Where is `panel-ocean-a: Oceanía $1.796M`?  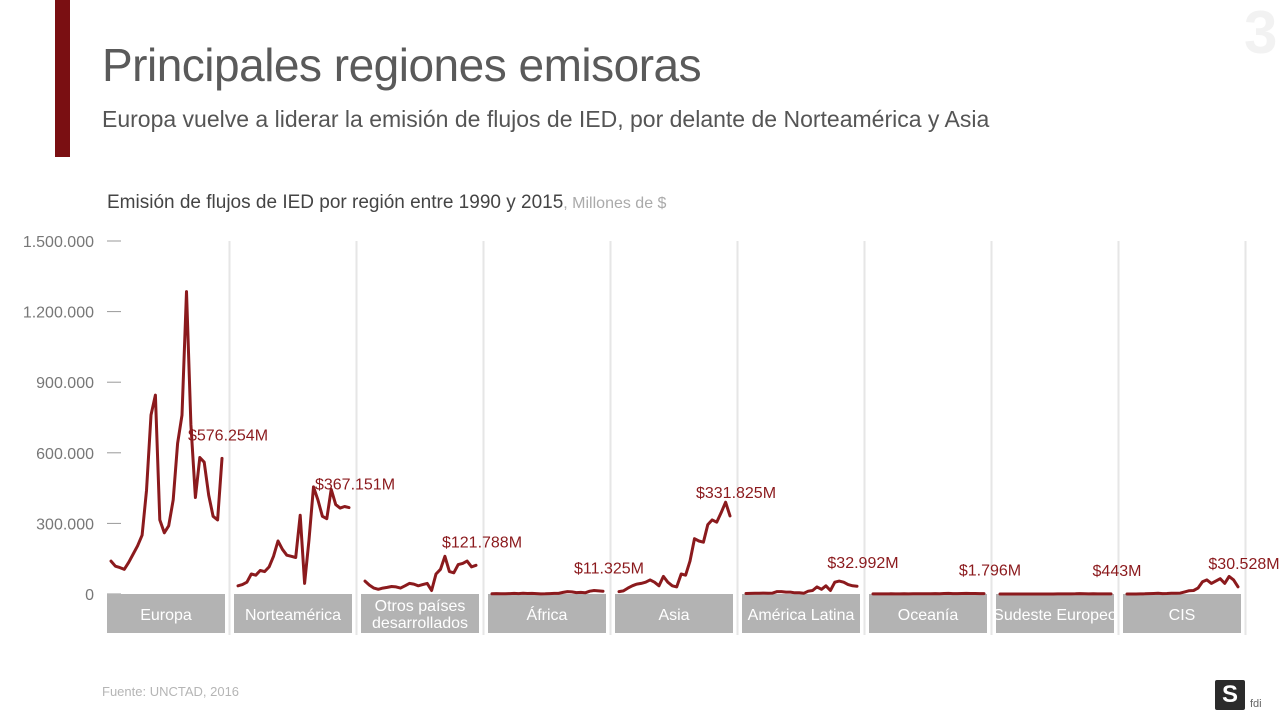
panel-ocean-a: Oceanía $1.796M is located at coordinates (945, 598).